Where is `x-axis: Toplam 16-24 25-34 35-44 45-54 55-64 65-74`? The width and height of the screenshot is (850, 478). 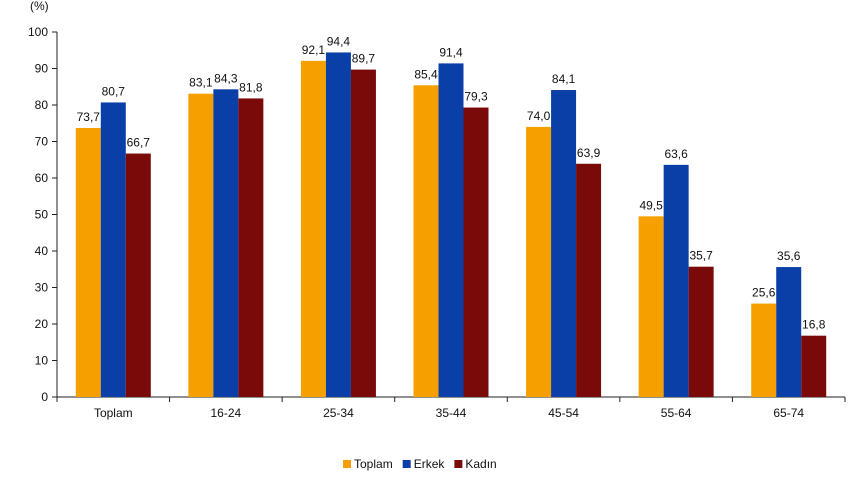 x-axis: Toplam 16-24 25-34 35-44 45-54 55-64 65-74 is located at coordinates (451, 408).